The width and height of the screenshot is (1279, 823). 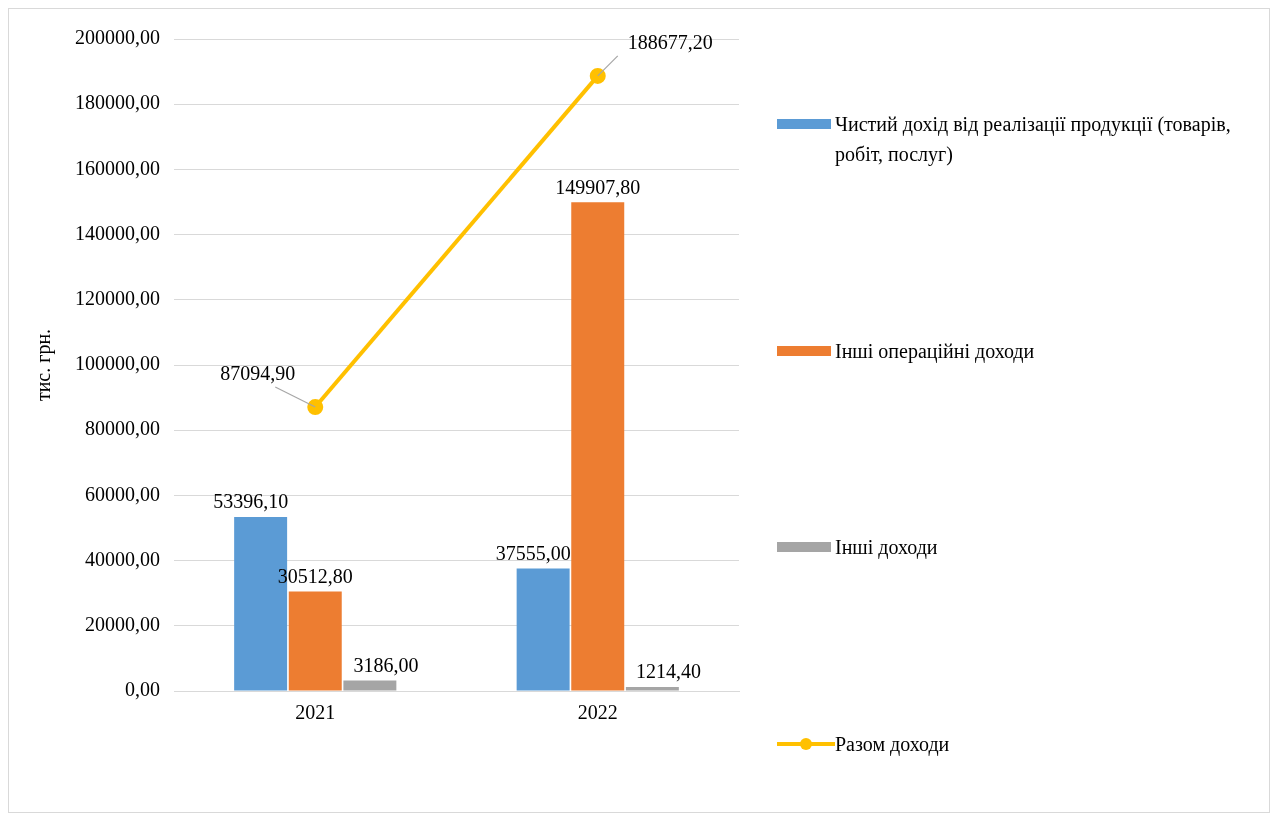 I want to click on data-label: 1214,40, so click(x=669, y=671).